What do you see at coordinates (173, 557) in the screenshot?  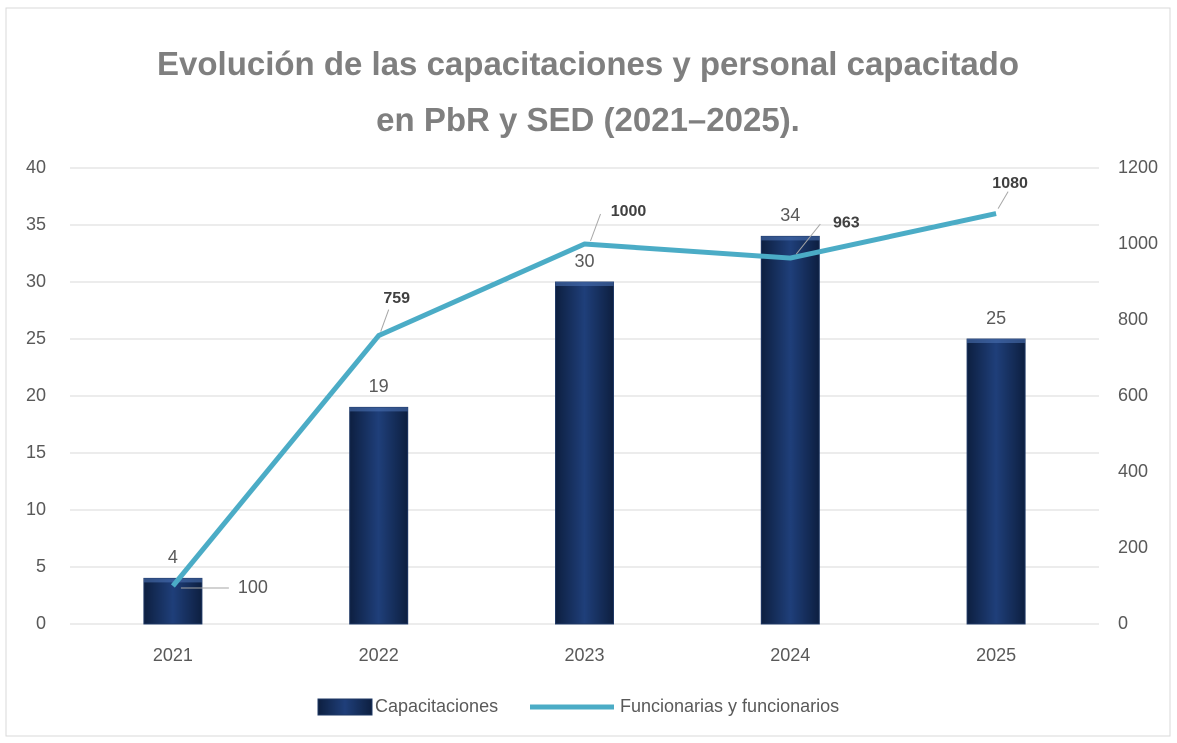 I see `bar-value-label: 4` at bounding box center [173, 557].